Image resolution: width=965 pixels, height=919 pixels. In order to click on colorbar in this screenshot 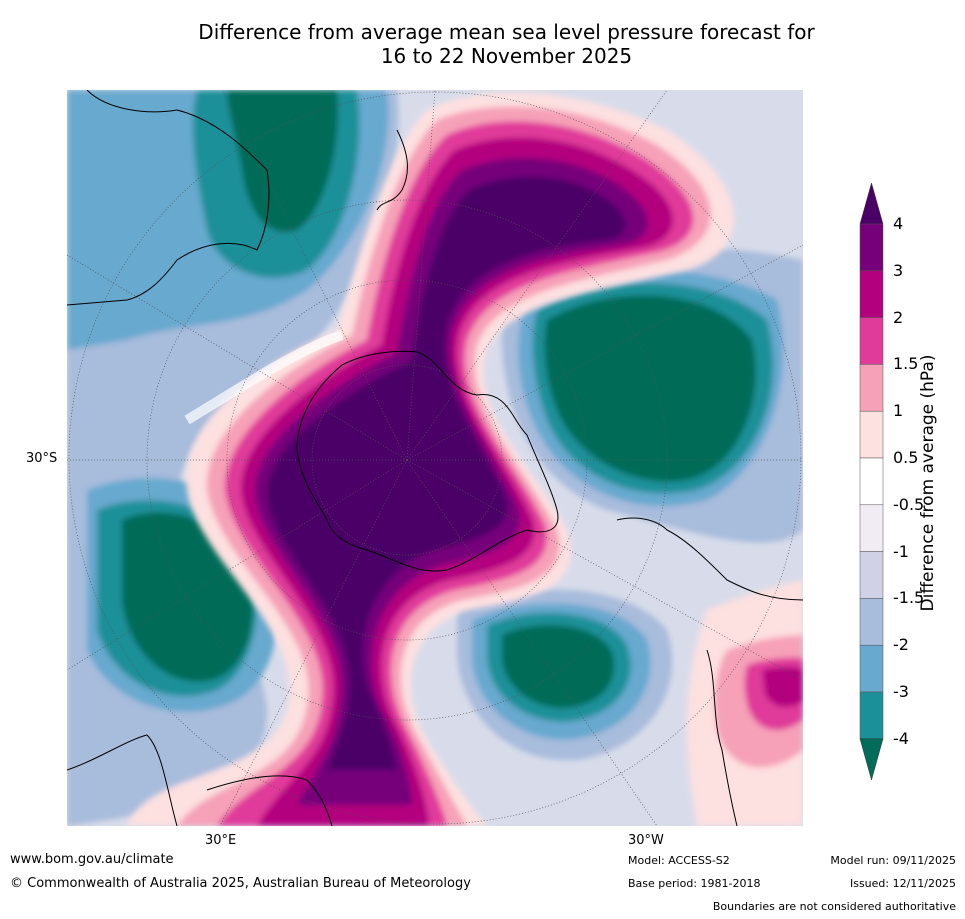, I will do `click(871, 481)`.